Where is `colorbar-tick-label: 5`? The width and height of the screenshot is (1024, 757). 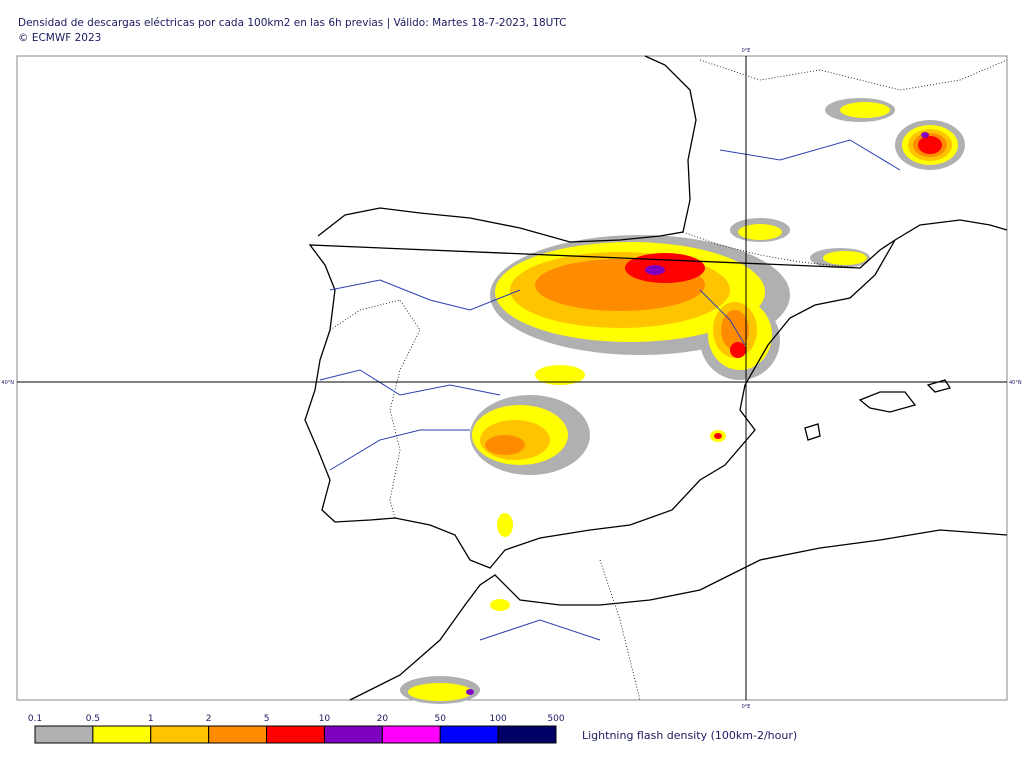
colorbar-tick-label: 5 is located at coordinates (267, 719).